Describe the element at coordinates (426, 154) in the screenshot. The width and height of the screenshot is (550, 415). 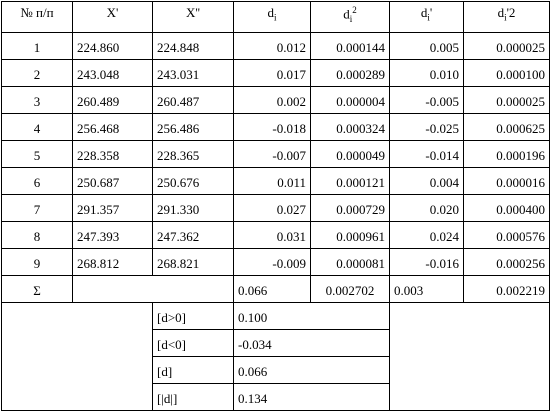
I see `cell: -0.014` at that location.